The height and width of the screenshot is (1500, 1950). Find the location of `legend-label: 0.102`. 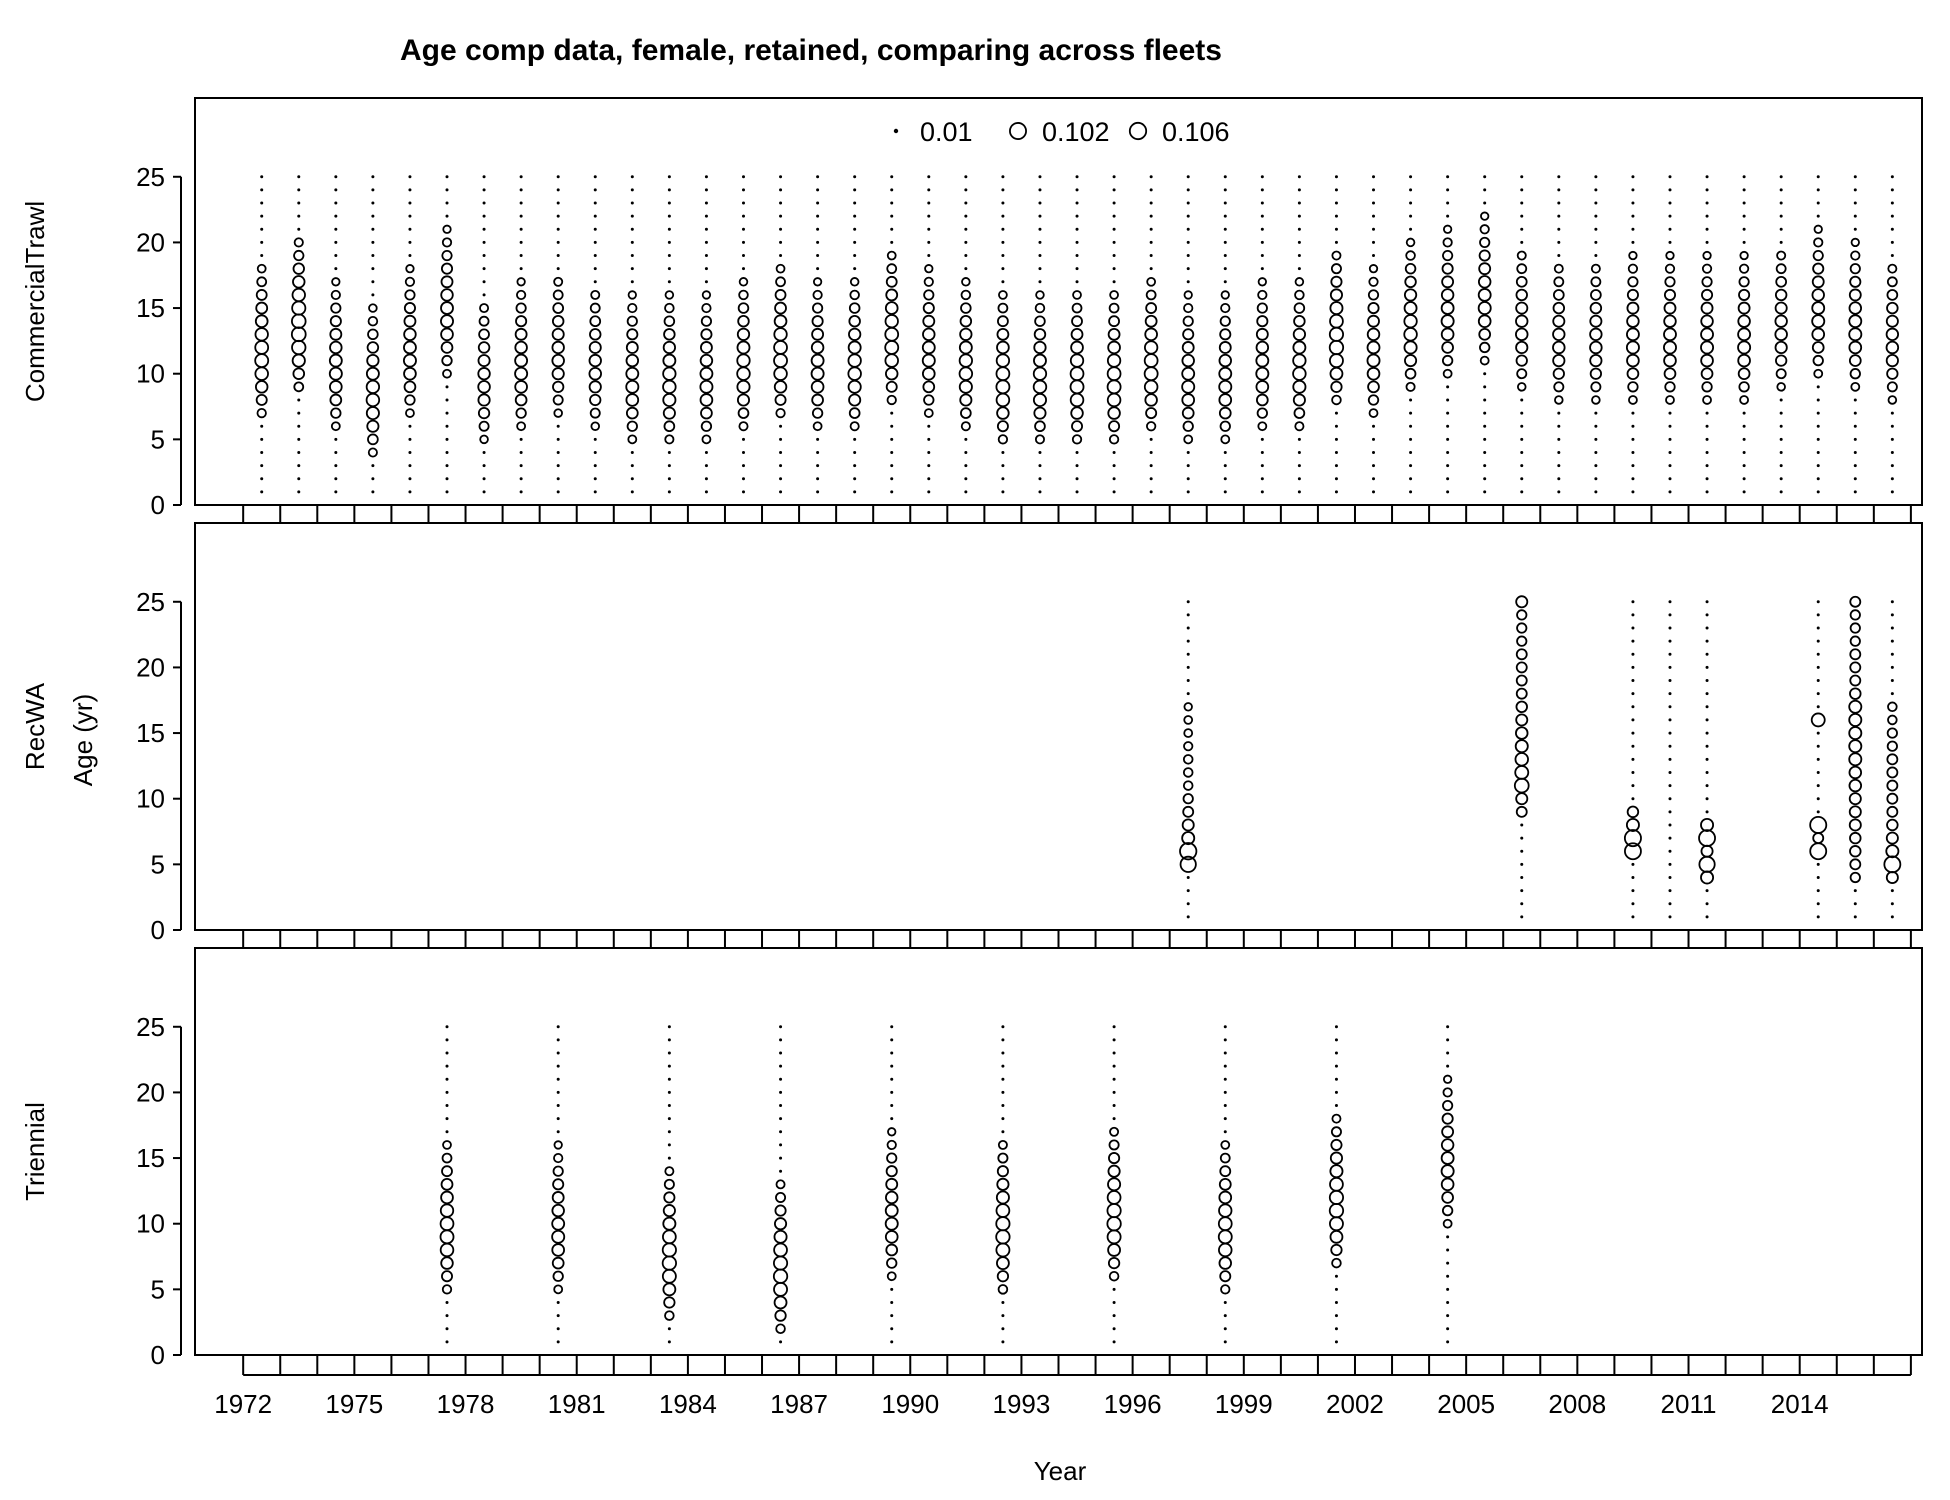

legend-label: 0.102 is located at coordinates (1076, 132).